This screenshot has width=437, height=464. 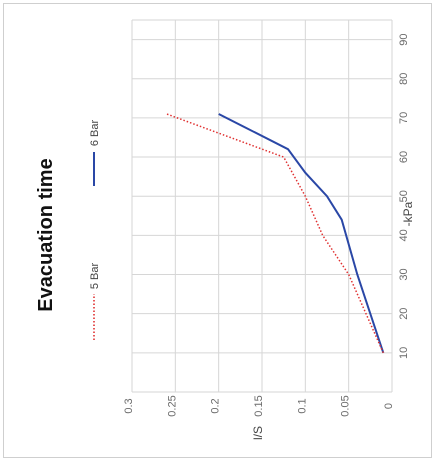 What do you see at coordinates (404, 39) in the screenshot?
I see `x-tick-label: 90` at bounding box center [404, 39].